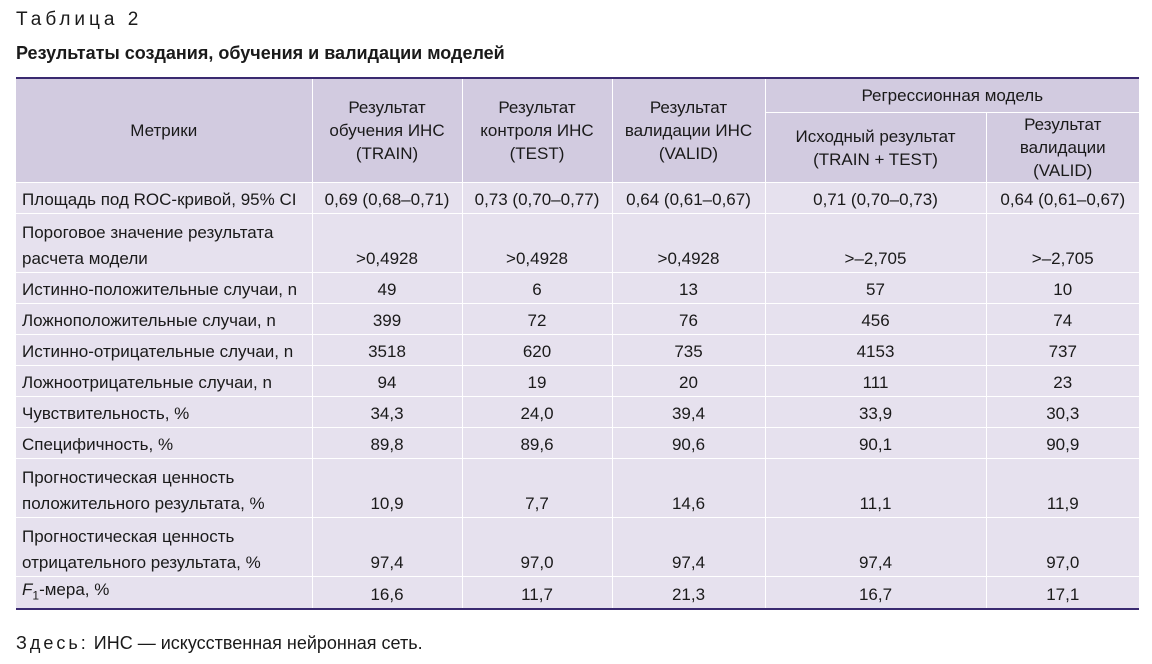 The image size is (1152, 664). Describe the element at coordinates (952, 95) in the screenshot. I see `header-regression-group: Регрессионная модель` at that location.